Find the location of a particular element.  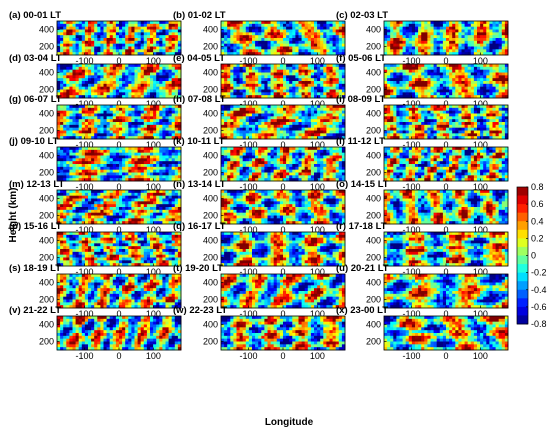

y-tick-label: 200 is located at coordinates (46, 47).